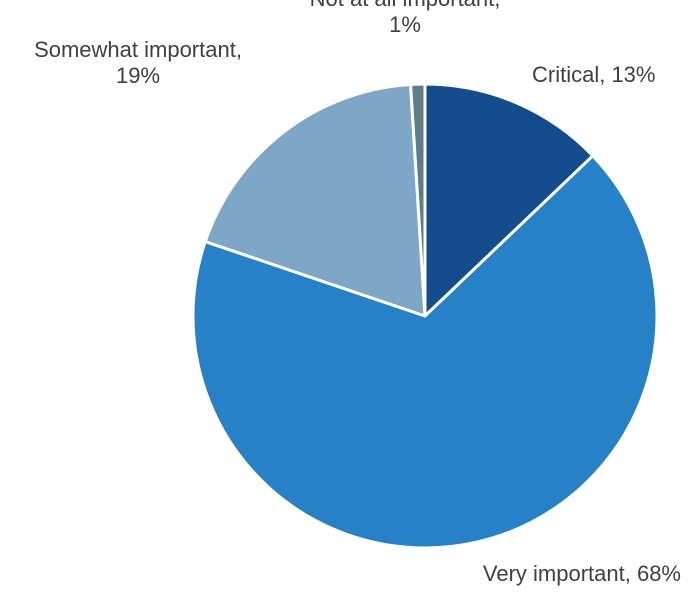 This screenshot has width=689, height=593. Describe the element at coordinates (138, 49) in the screenshot. I see `data-label-line: Somewhat important,` at that location.